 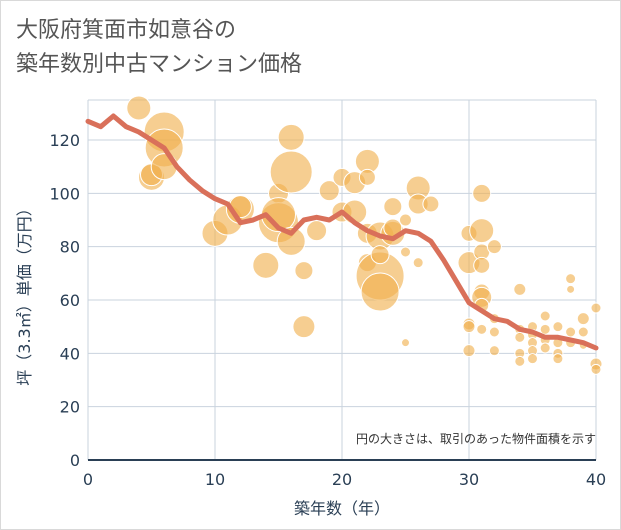 What do you see at coordinates (70, 247) in the screenshot?
I see `y-tick-label: 80` at bounding box center [70, 247].